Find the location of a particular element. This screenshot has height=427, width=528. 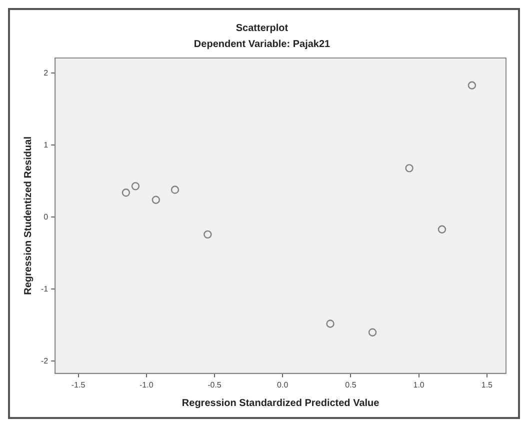

y-tick-label: 1 is located at coordinates (46, 145).